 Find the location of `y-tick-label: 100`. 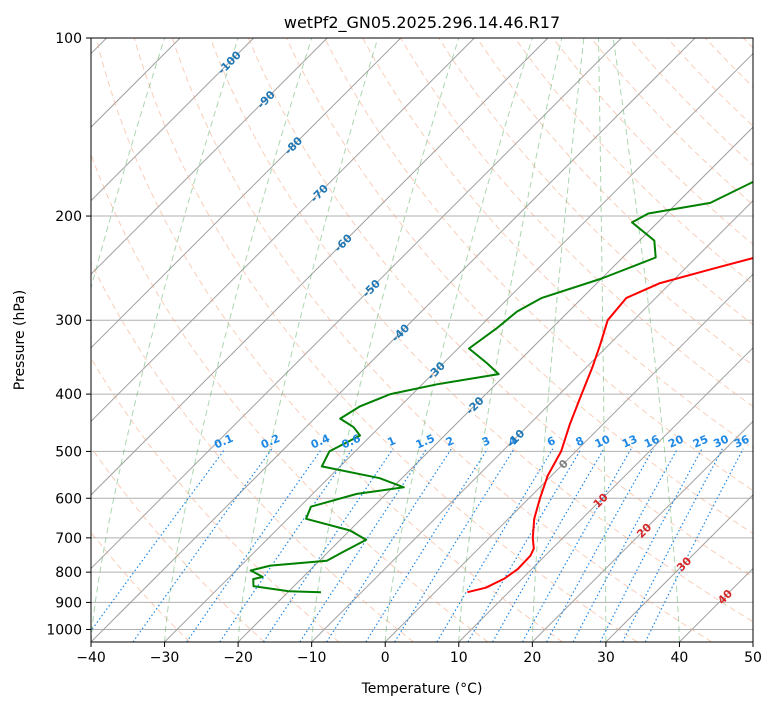

y-tick-label: 100 is located at coordinates (68, 39).